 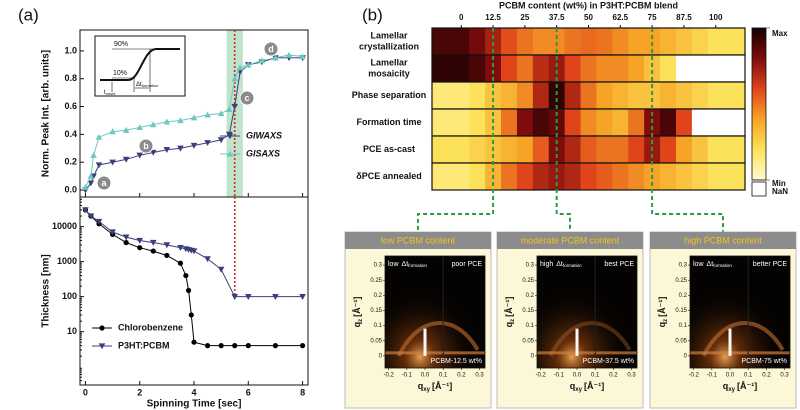 I want to click on annotation-label: c, so click(x=246, y=98).